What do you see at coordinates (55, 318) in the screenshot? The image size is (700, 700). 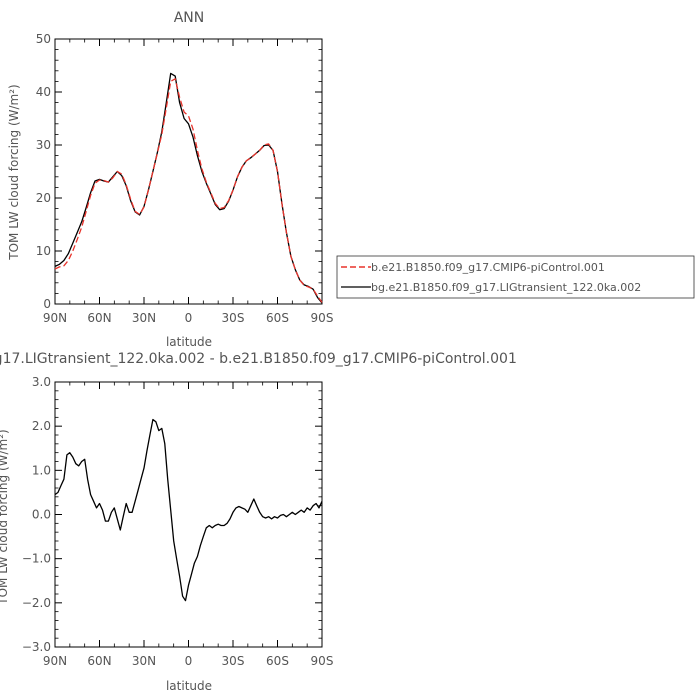 I see `top-x-tick-label: 90N` at bounding box center [55, 318].